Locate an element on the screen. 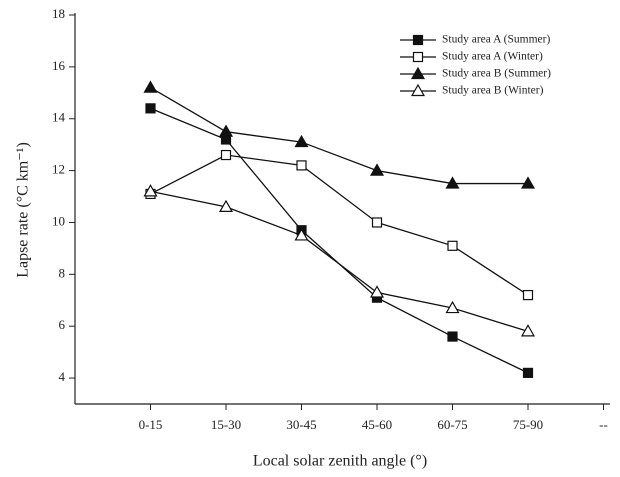  y-axis-label: Lapse rate (°C km⁻¹) is located at coordinates (23, 210).